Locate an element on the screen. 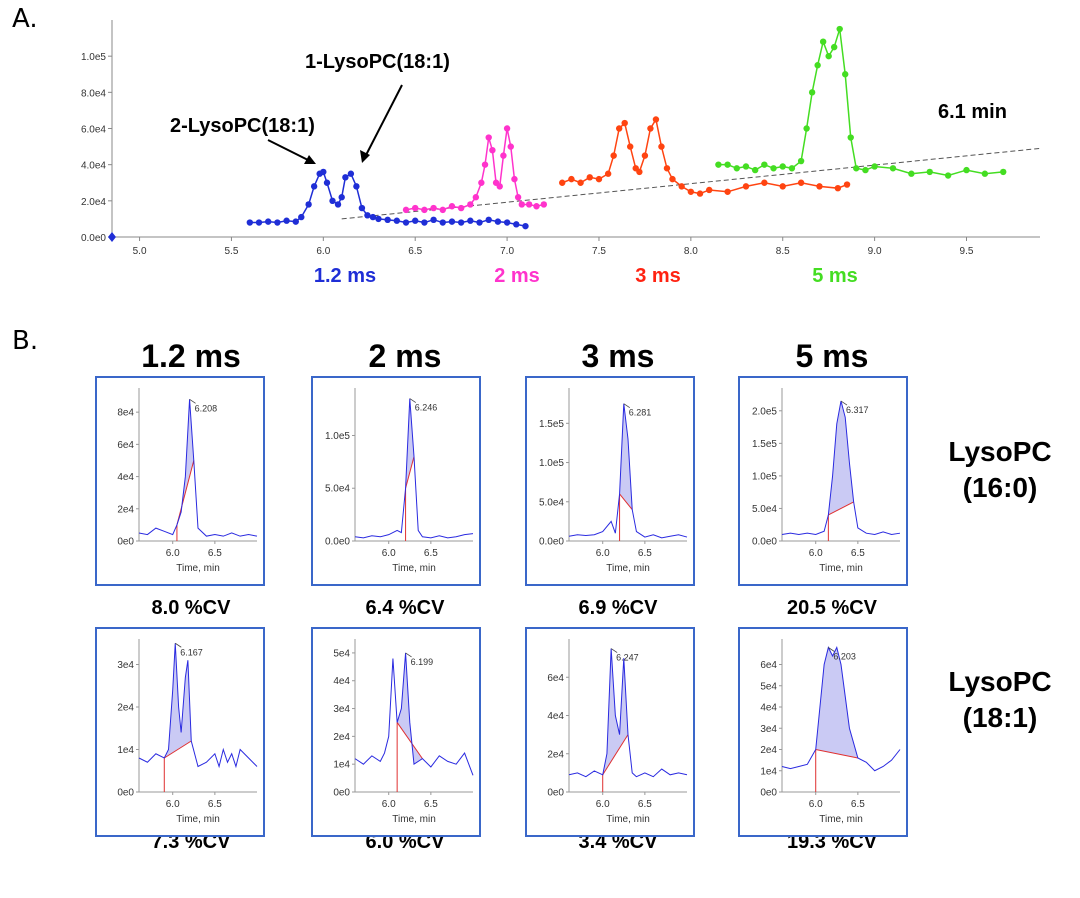  mini-chart-svg: 0.0e0 5.0e4 1.0e5 1.5e5 6.0 6.5 Time, min 6.281 is located at coordinates (613, 481).